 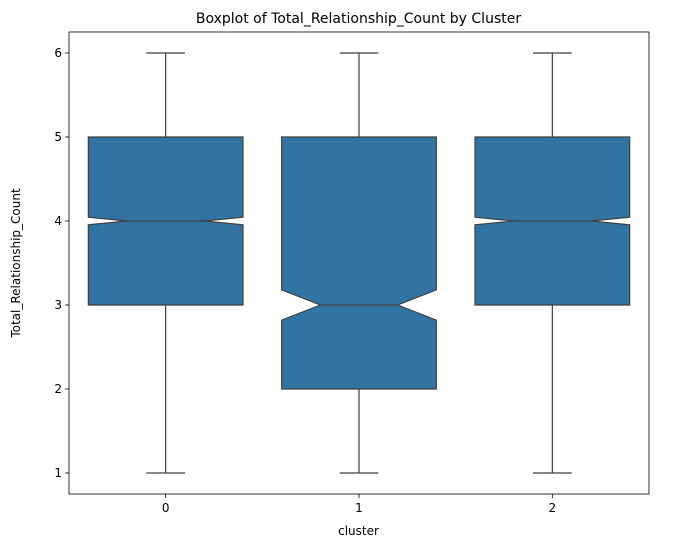 I want to click on x-tick-label-0: 0, so click(x=166, y=508).